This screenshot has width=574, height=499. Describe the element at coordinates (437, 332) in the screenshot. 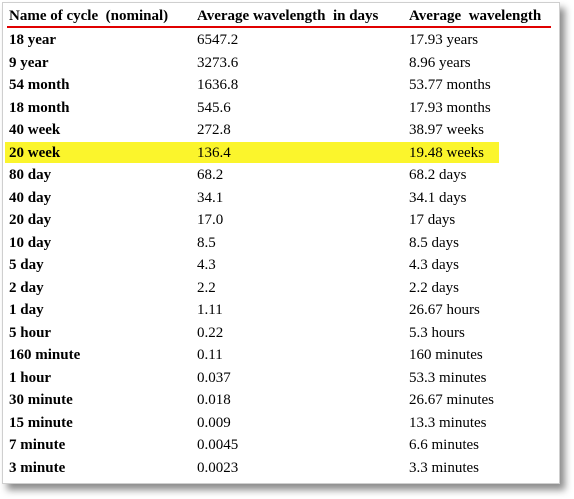

I see `wavelength-cell: 5.3 hours` at that location.